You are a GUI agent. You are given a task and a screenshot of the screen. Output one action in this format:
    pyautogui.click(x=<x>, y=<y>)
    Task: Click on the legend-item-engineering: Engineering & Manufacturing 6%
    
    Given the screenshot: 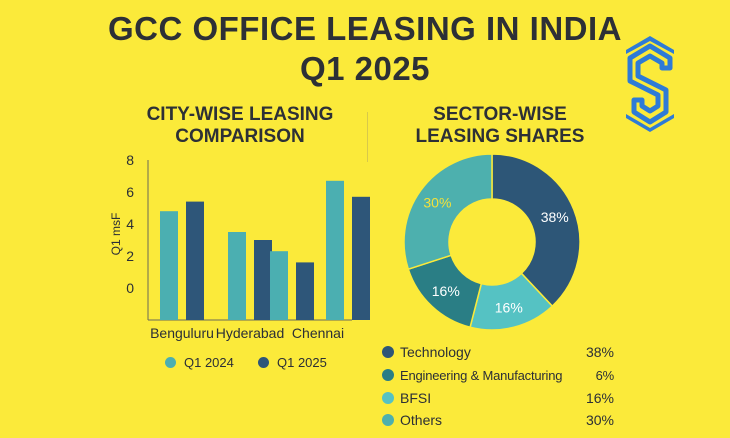 What is the action you would take?
    pyautogui.click(x=498, y=375)
    